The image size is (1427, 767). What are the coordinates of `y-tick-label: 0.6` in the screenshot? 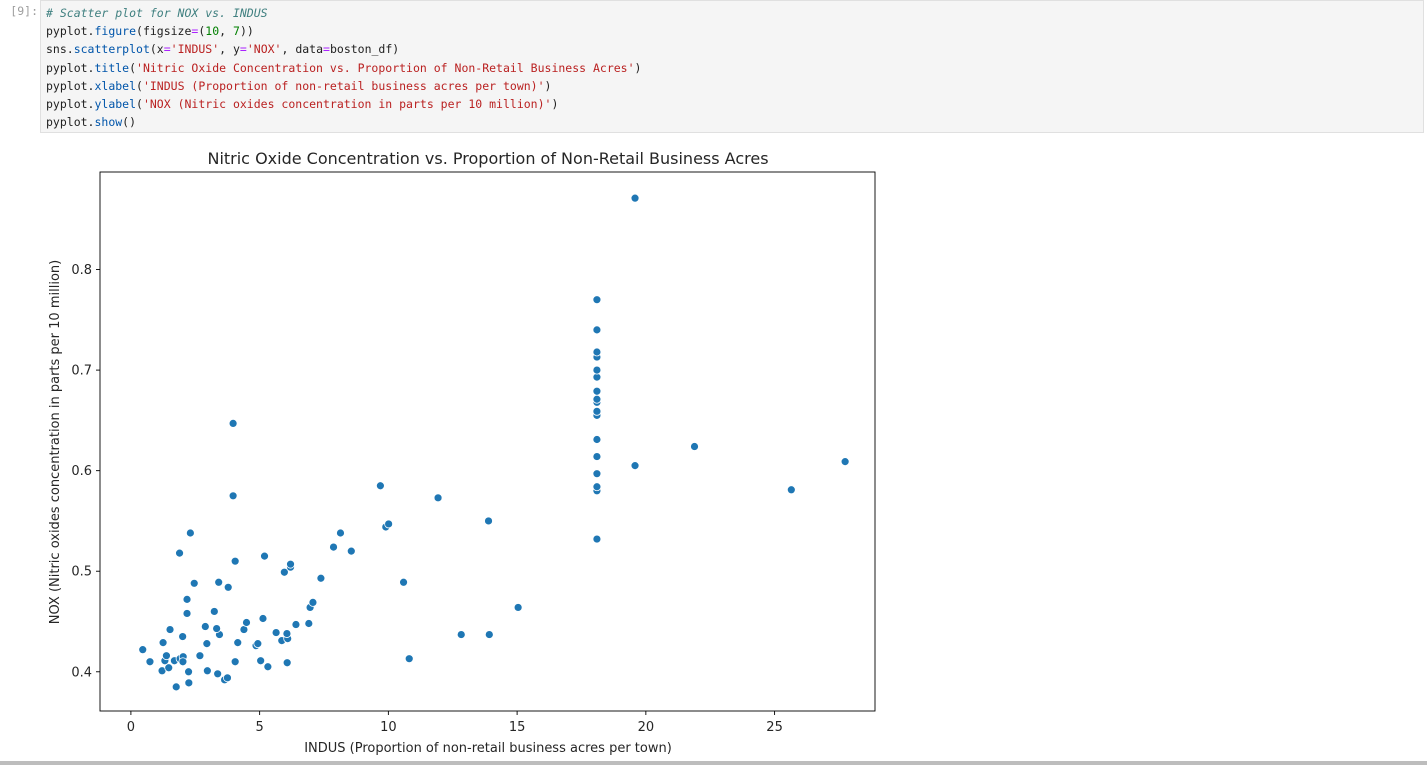 It's located at (81, 471).